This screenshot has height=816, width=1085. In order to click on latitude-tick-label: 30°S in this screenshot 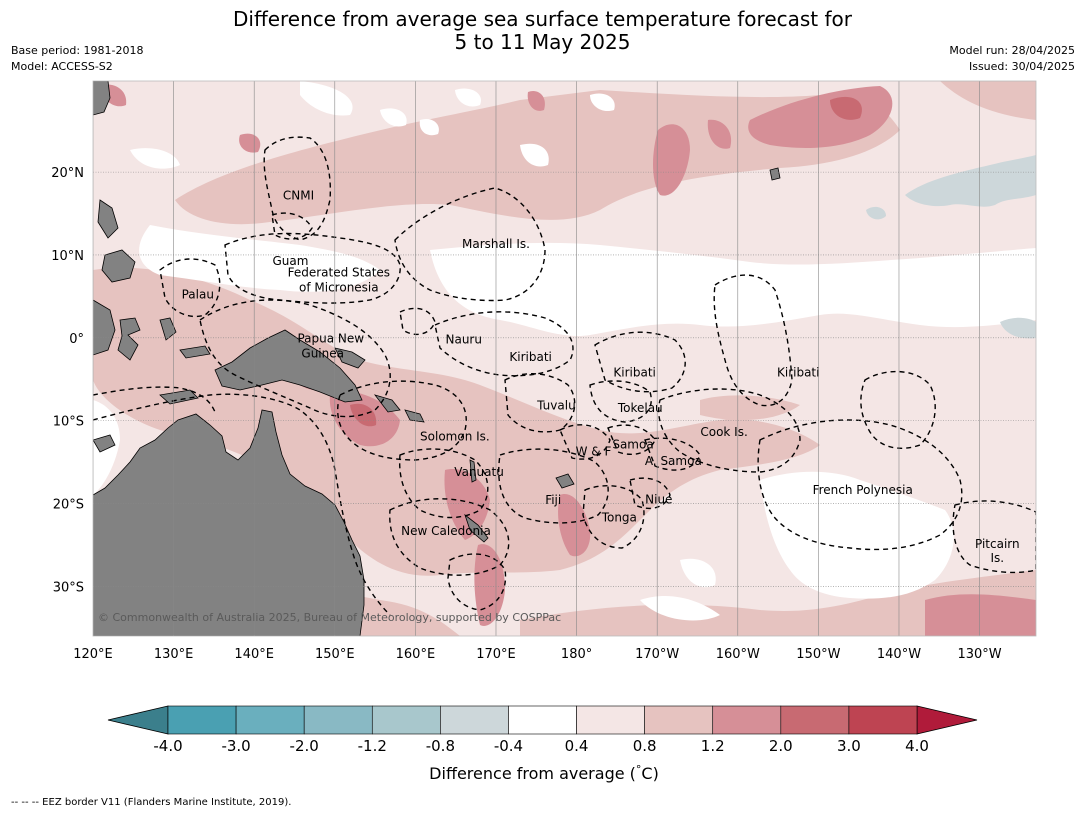, I will do `click(68, 587)`.